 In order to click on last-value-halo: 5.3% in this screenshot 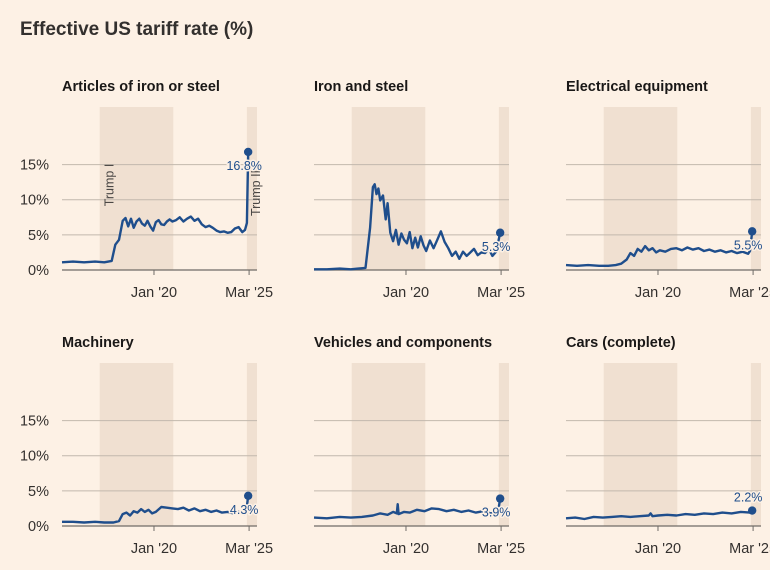, I will do `click(496, 247)`.